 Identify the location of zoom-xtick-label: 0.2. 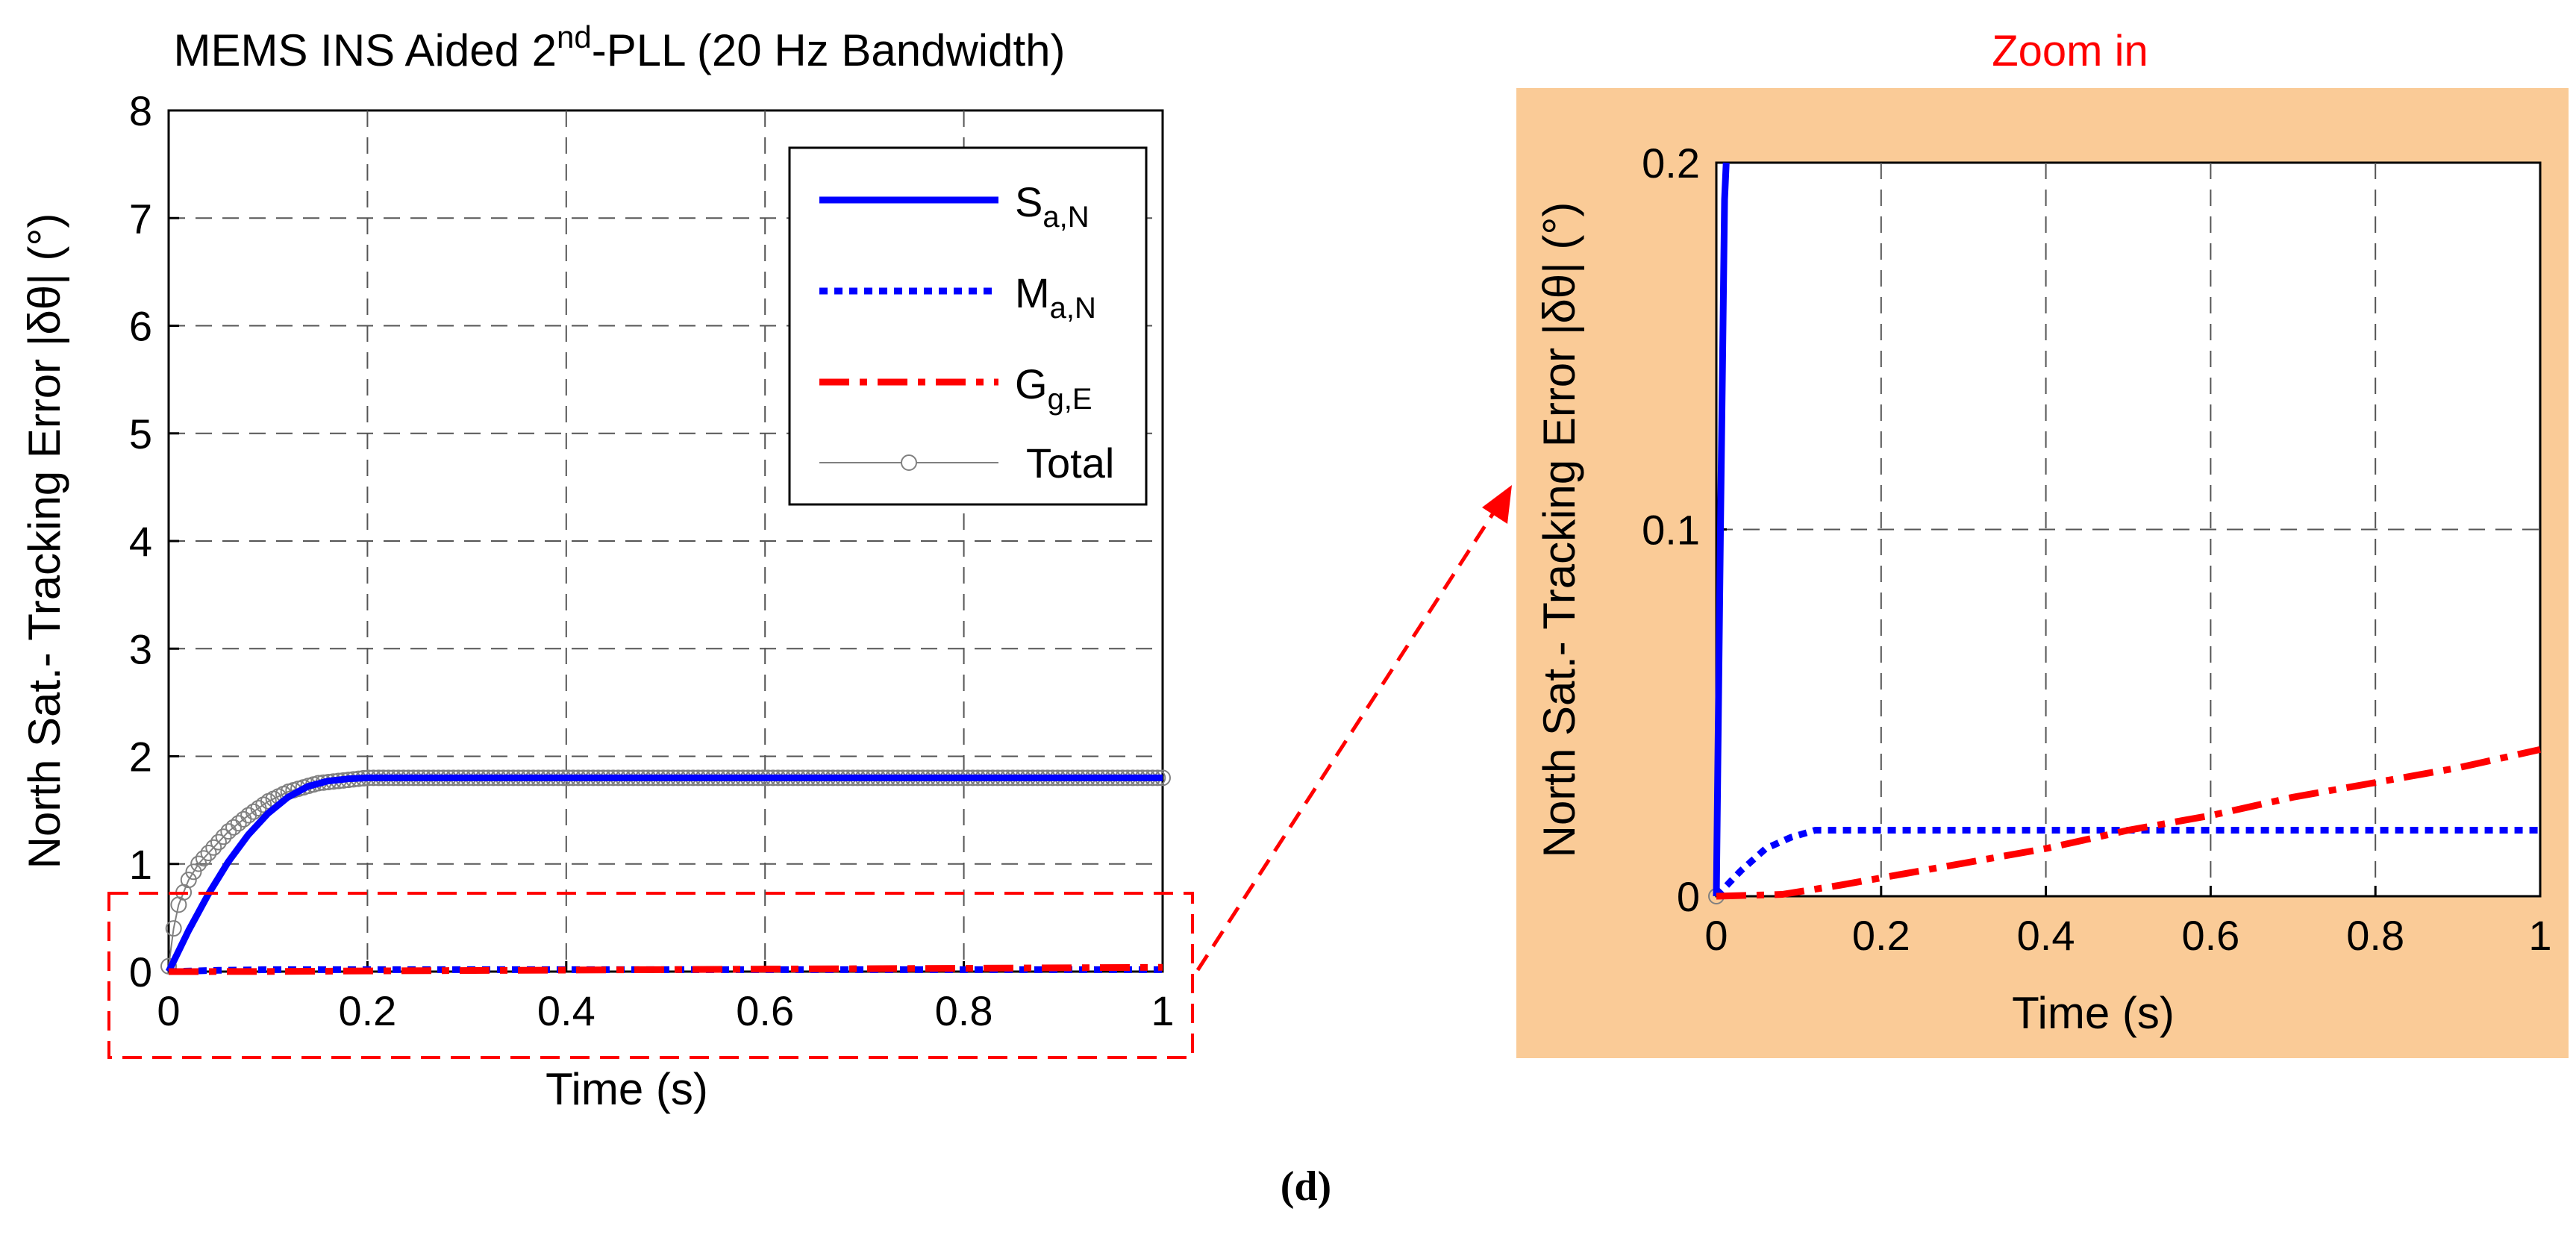
(1881, 935).